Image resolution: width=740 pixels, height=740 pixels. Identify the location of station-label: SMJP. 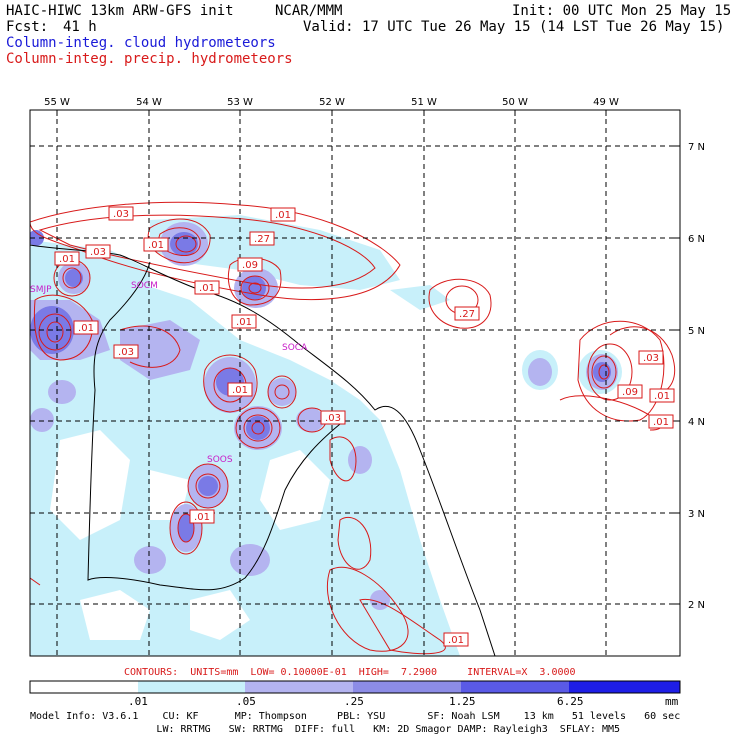
(41, 290).